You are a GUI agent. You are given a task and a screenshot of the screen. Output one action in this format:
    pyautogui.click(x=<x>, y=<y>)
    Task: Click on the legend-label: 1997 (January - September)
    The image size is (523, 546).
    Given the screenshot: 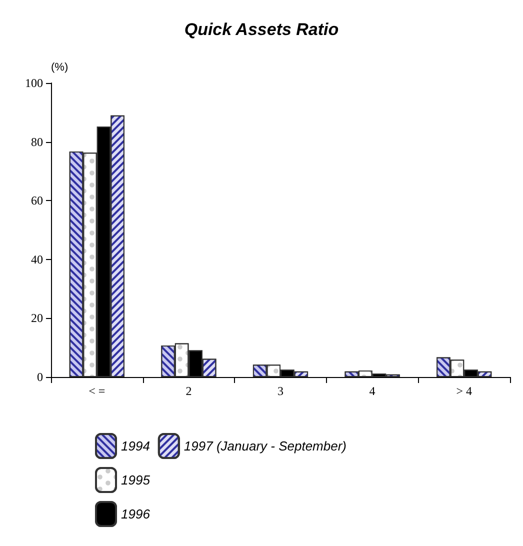 What is the action you would take?
    pyautogui.click(x=265, y=446)
    